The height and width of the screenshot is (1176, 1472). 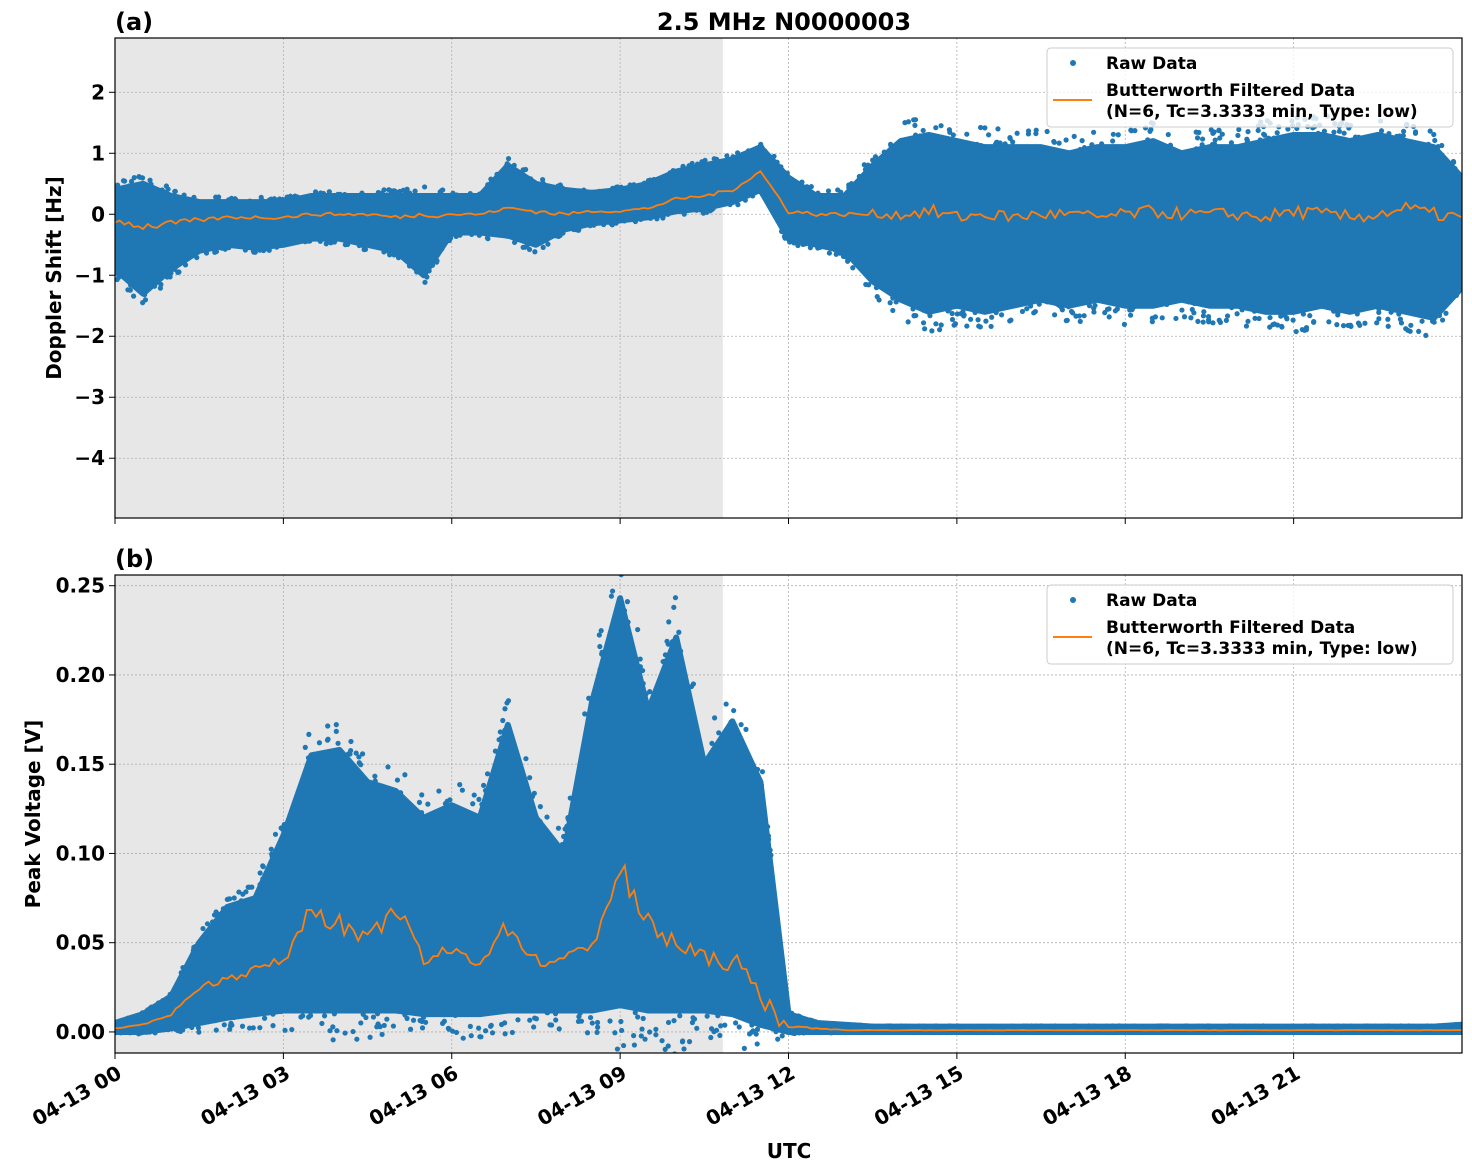 What do you see at coordinates (89, 275) in the screenshot?
I see `y-tick-label: −1` at bounding box center [89, 275].